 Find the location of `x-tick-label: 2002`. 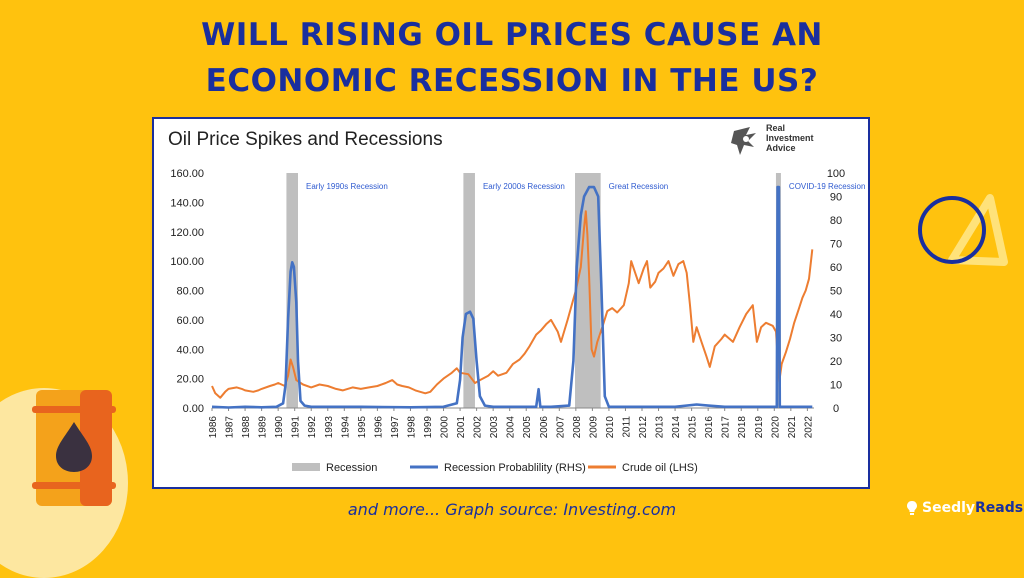

x-tick-label: 2002 is located at coordinates (478, 427).